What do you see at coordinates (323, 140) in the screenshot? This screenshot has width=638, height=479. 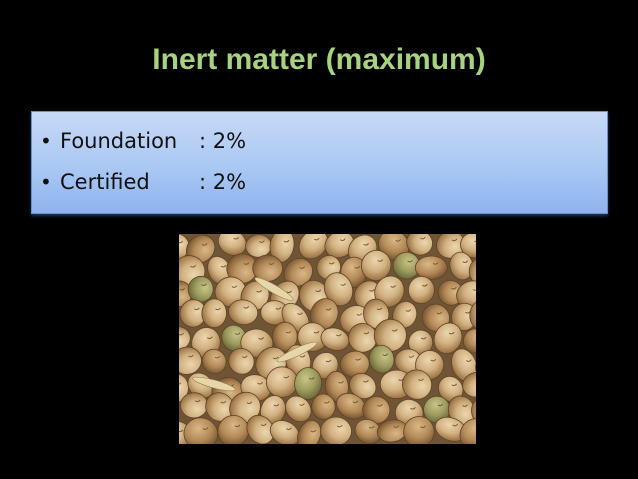 I see `bullet-item-foundation: • Foundation : 2%` at bounding box center [323, 140].